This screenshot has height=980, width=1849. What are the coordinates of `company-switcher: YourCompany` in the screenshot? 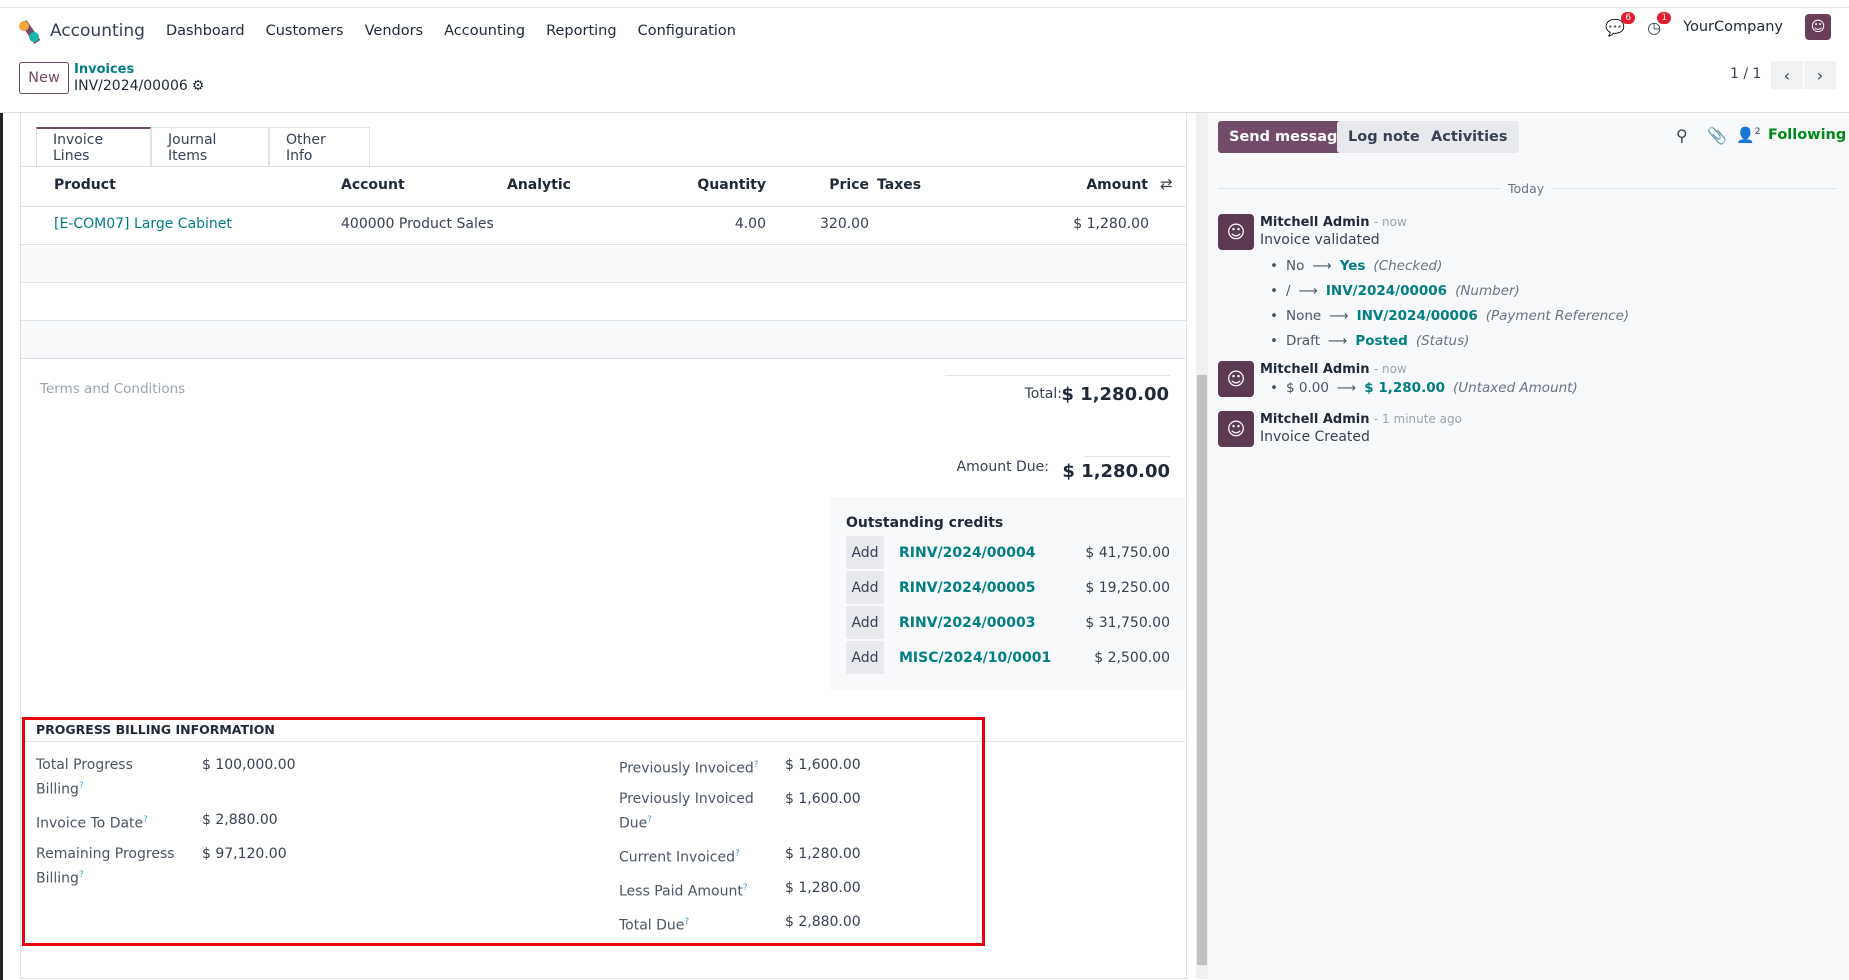 It's located at (1733, 27).